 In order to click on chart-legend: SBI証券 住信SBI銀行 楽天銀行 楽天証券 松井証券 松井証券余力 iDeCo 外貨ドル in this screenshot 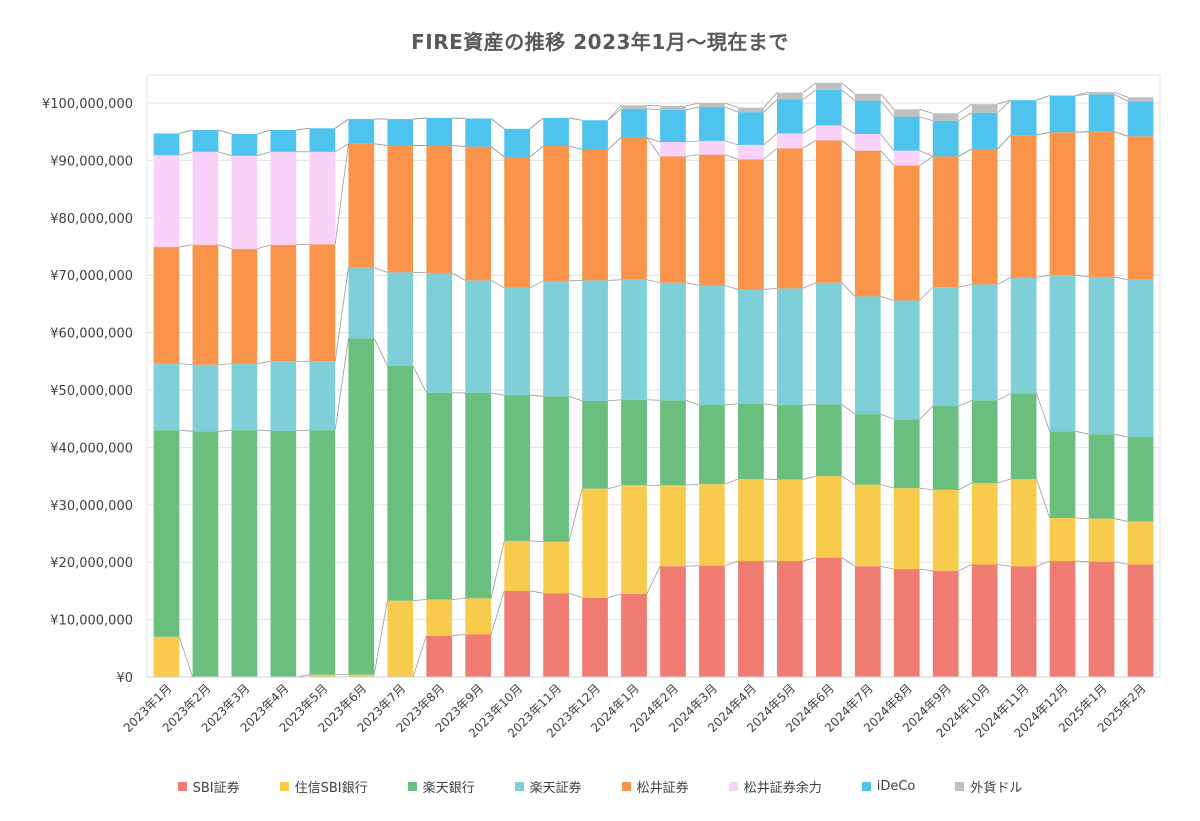, I will do `click(600, 786)`.